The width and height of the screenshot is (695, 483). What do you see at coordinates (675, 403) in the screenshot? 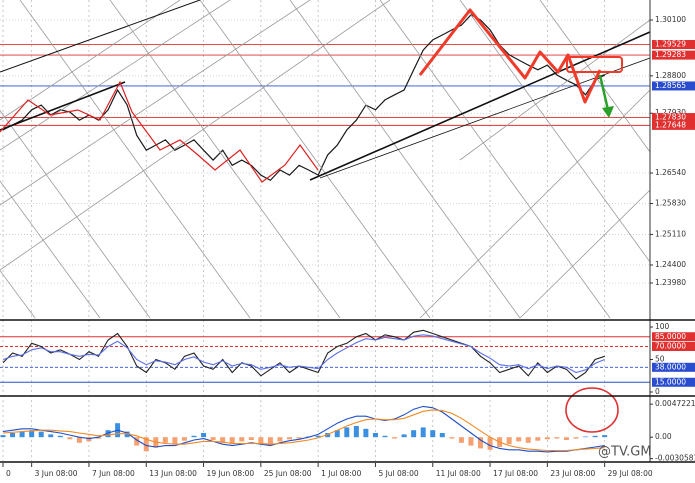
I see `y-tick-label: 0.0047221` at bounding box center [675, 403].